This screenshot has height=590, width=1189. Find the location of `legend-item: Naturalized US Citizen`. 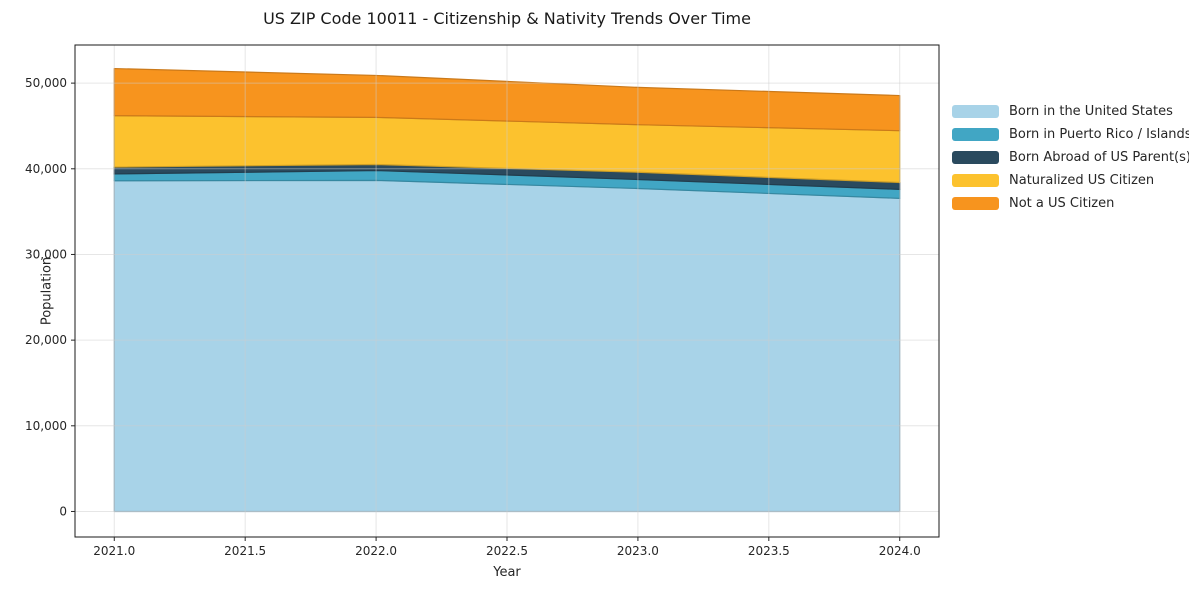

legend-item: Naturalized US Citizen is located at coordinates (1070, 180).